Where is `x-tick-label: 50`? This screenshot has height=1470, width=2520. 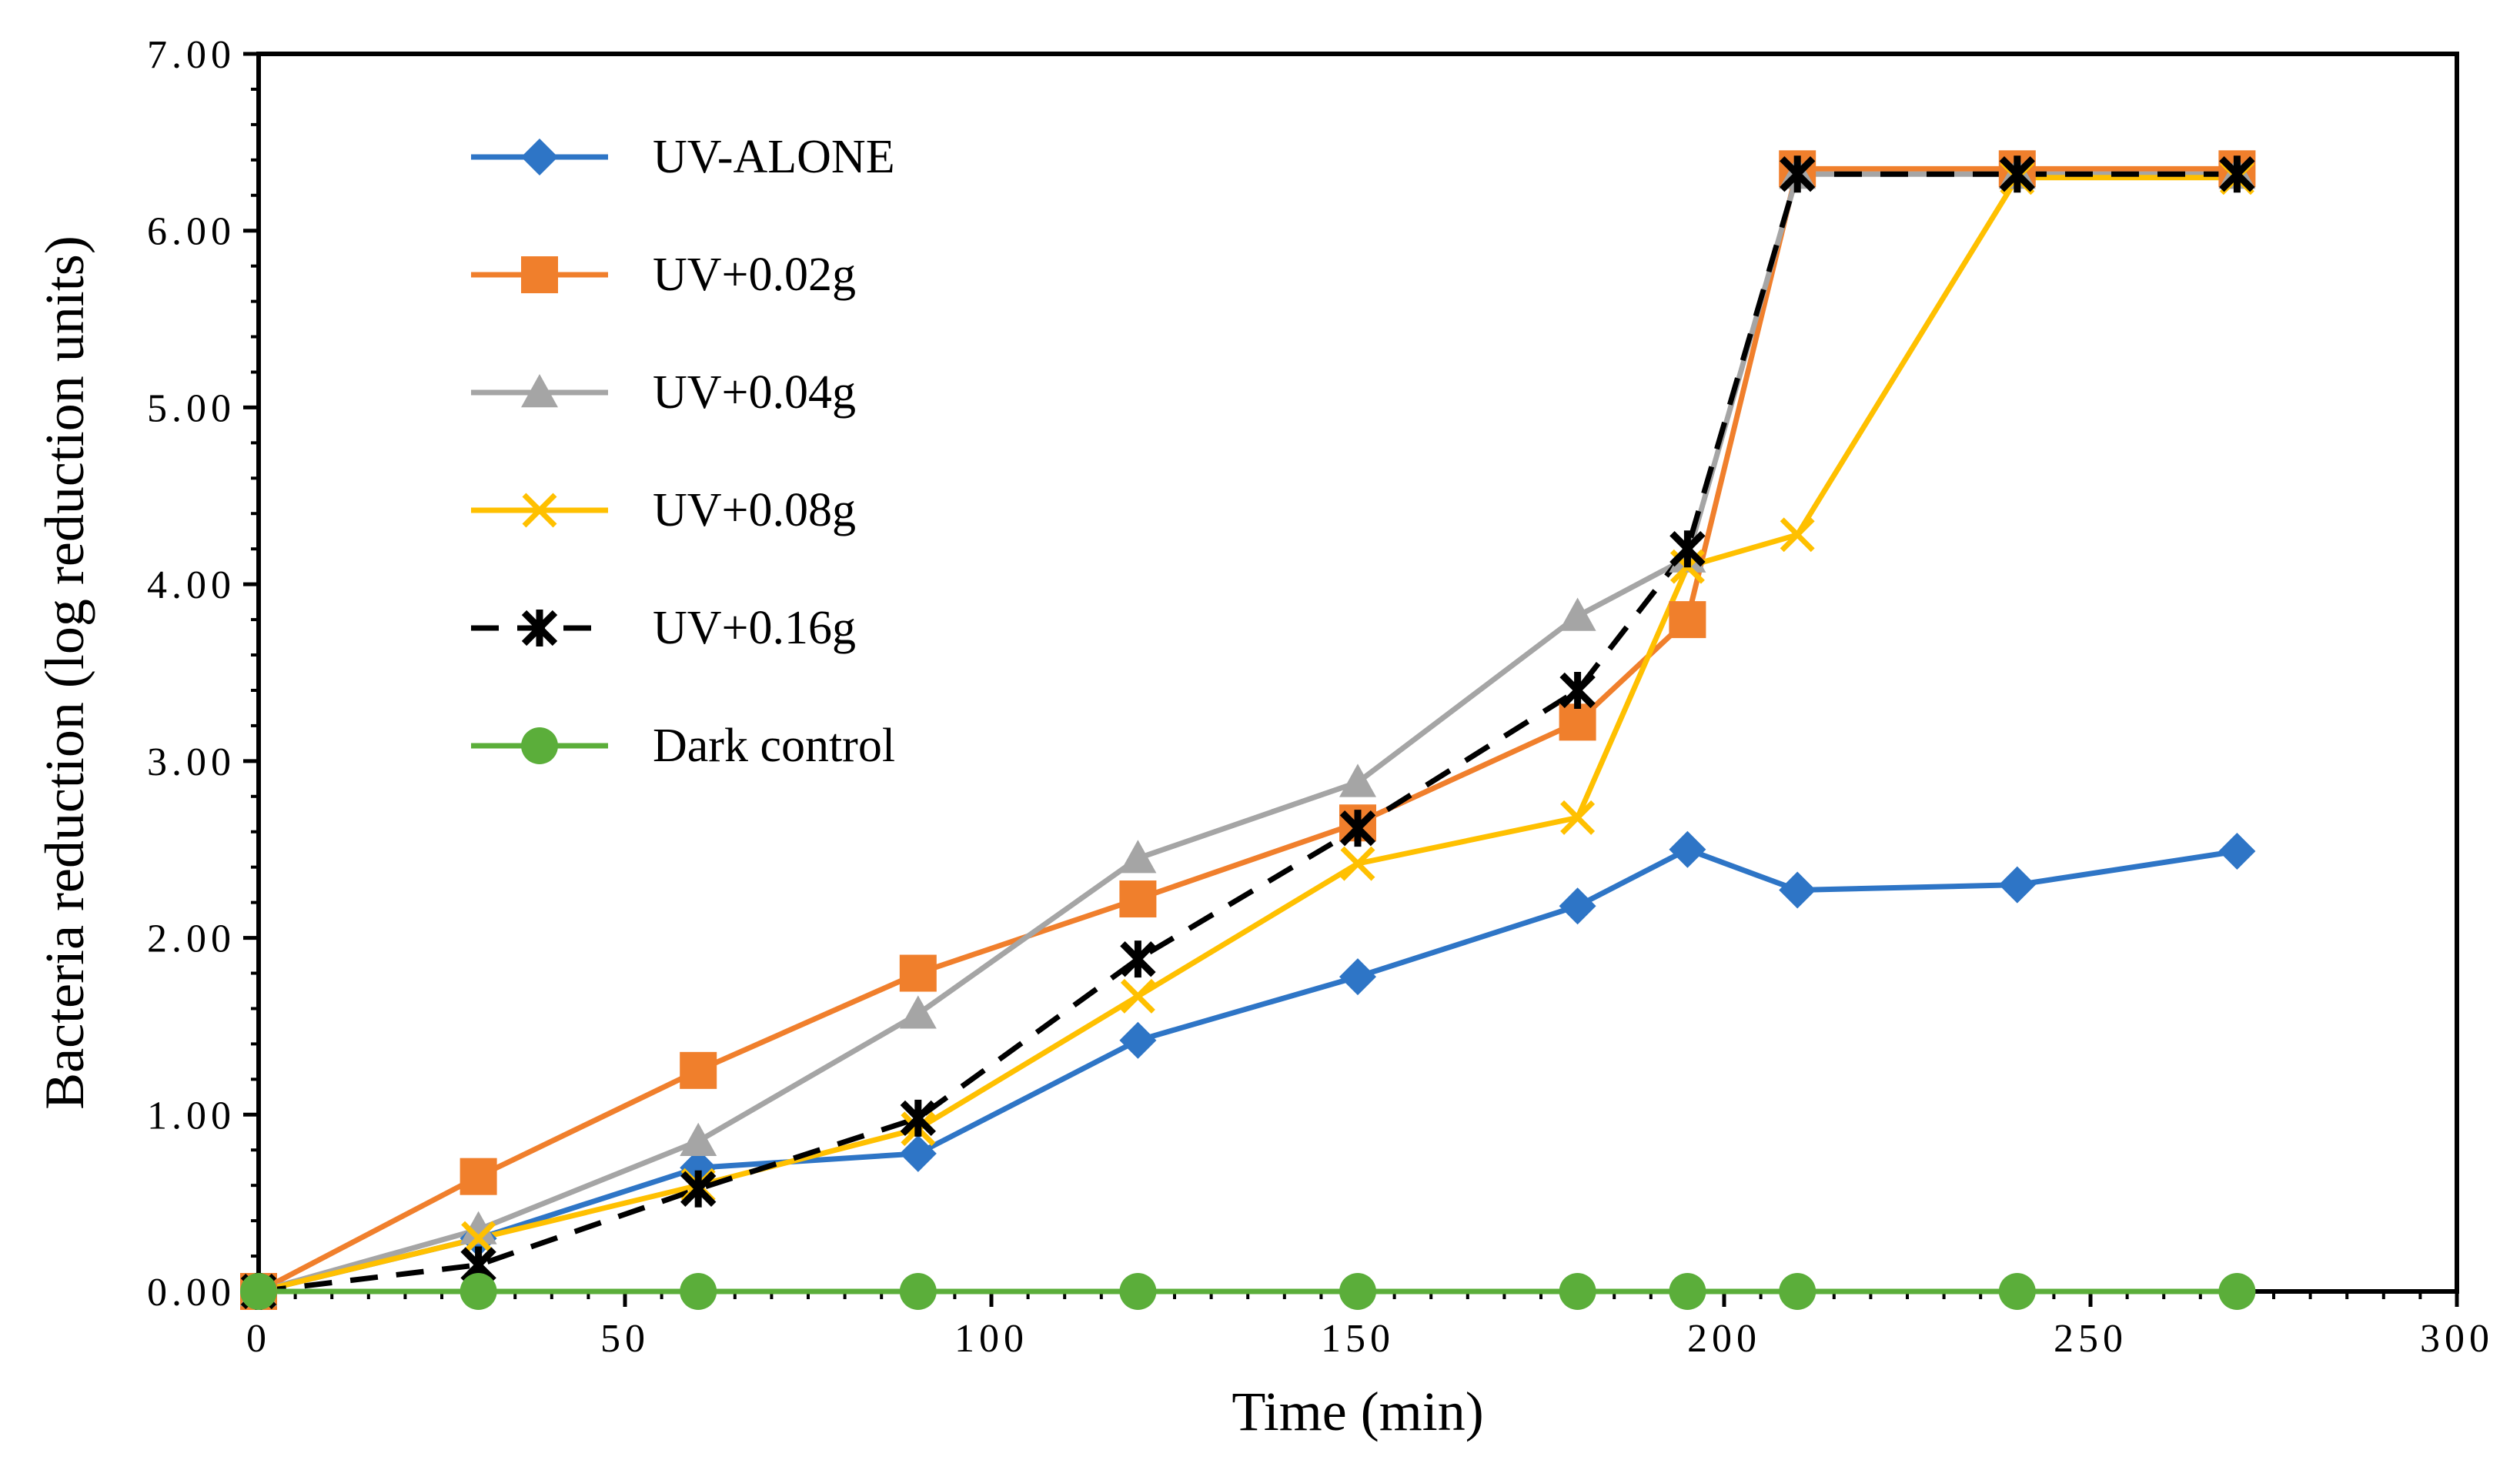 x-tick-label: 50 is located at coordinates (625, 1339).